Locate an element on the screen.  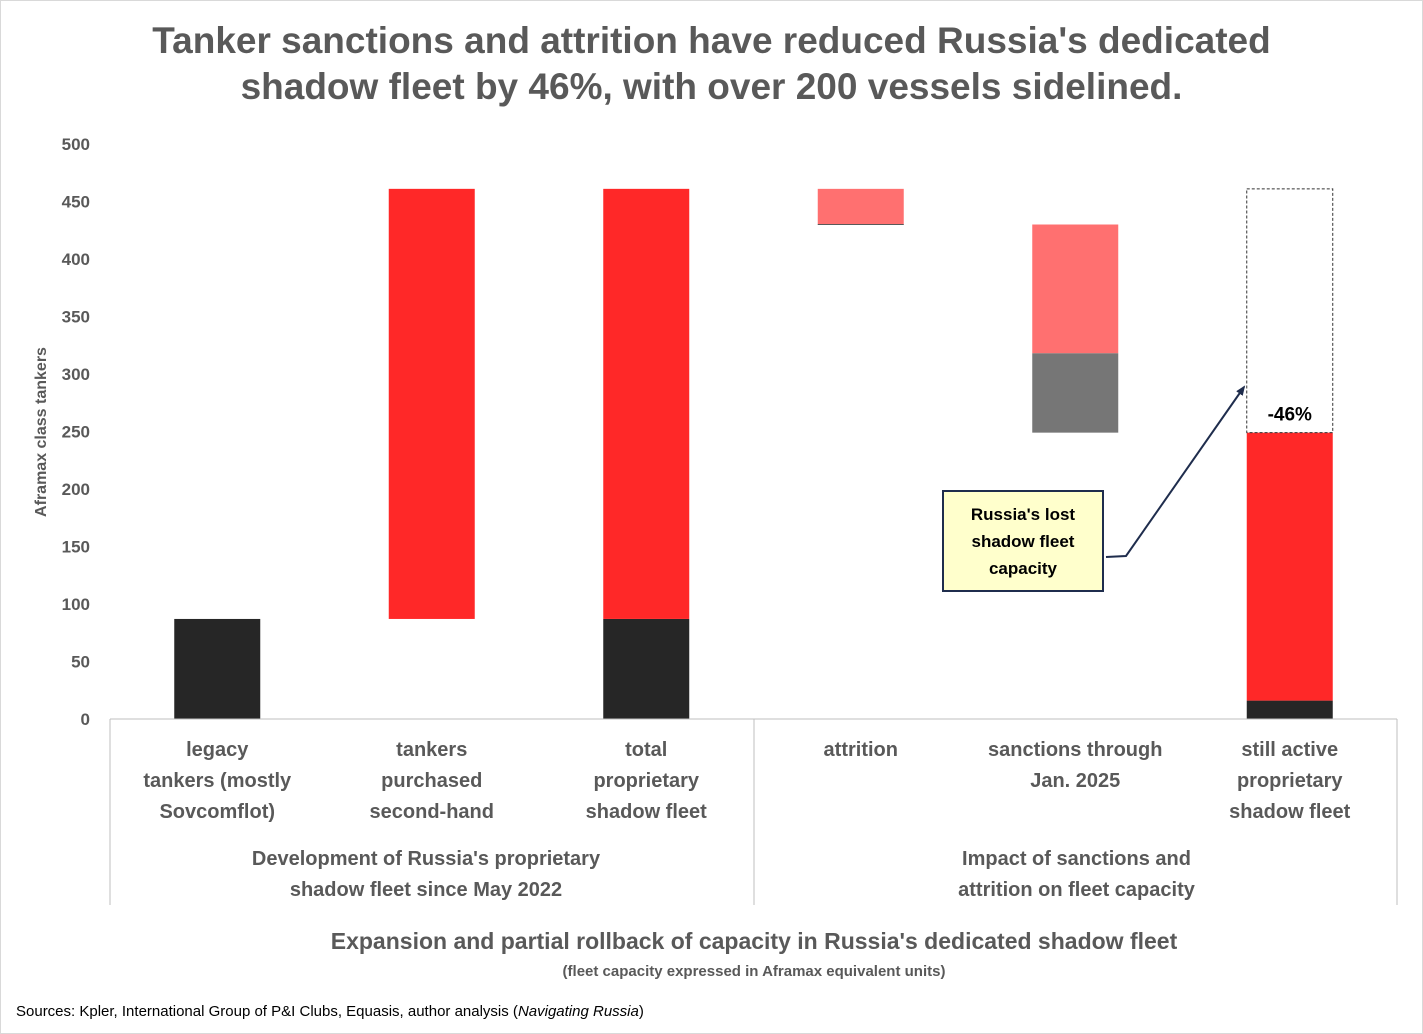
y-tick-label: 300 is located at coordinates (76, 374).